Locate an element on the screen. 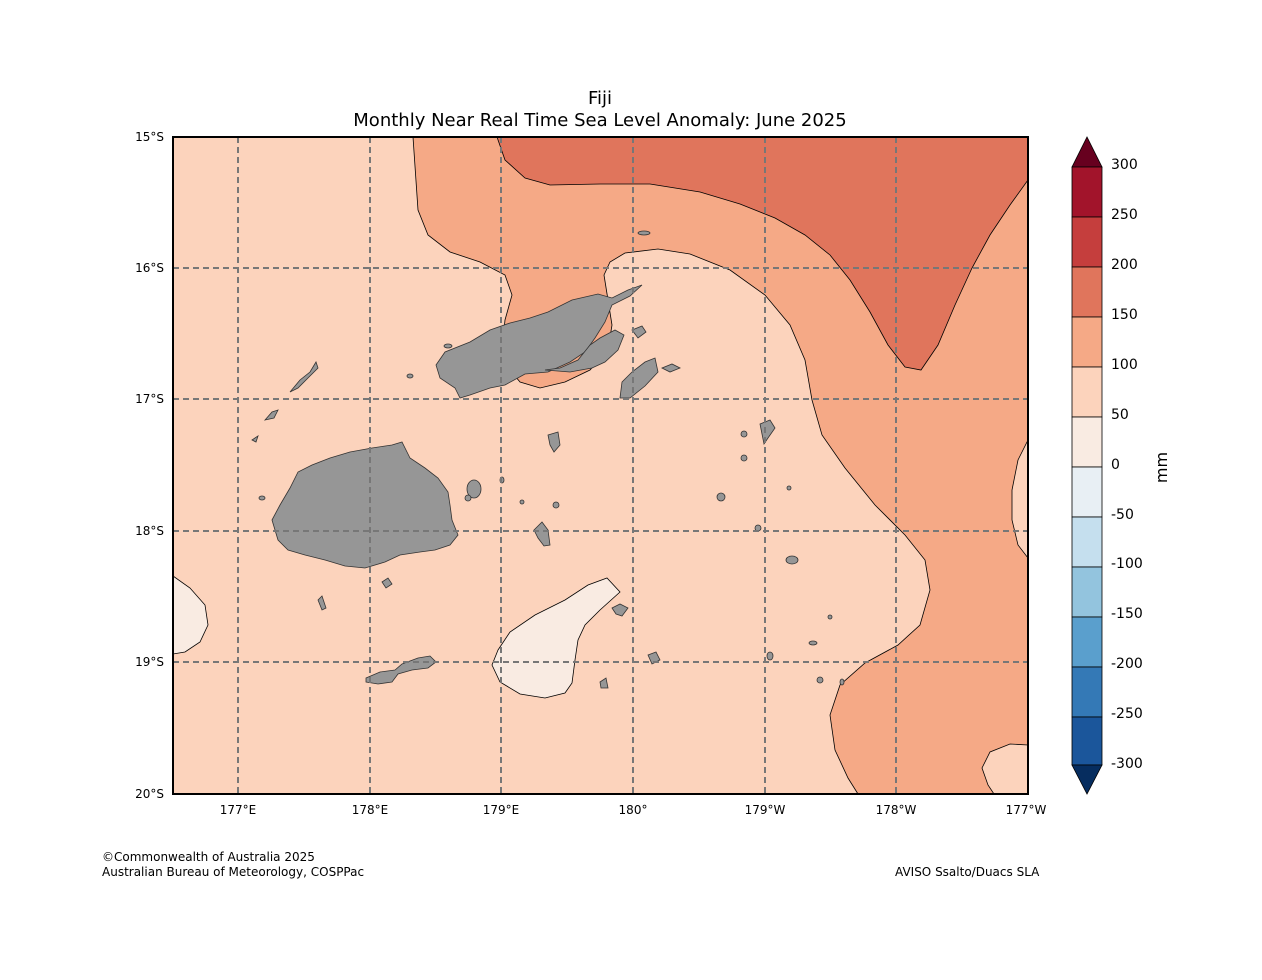 The image size is (1262, 980). ovalau-island is located at coordinates (474, 489).